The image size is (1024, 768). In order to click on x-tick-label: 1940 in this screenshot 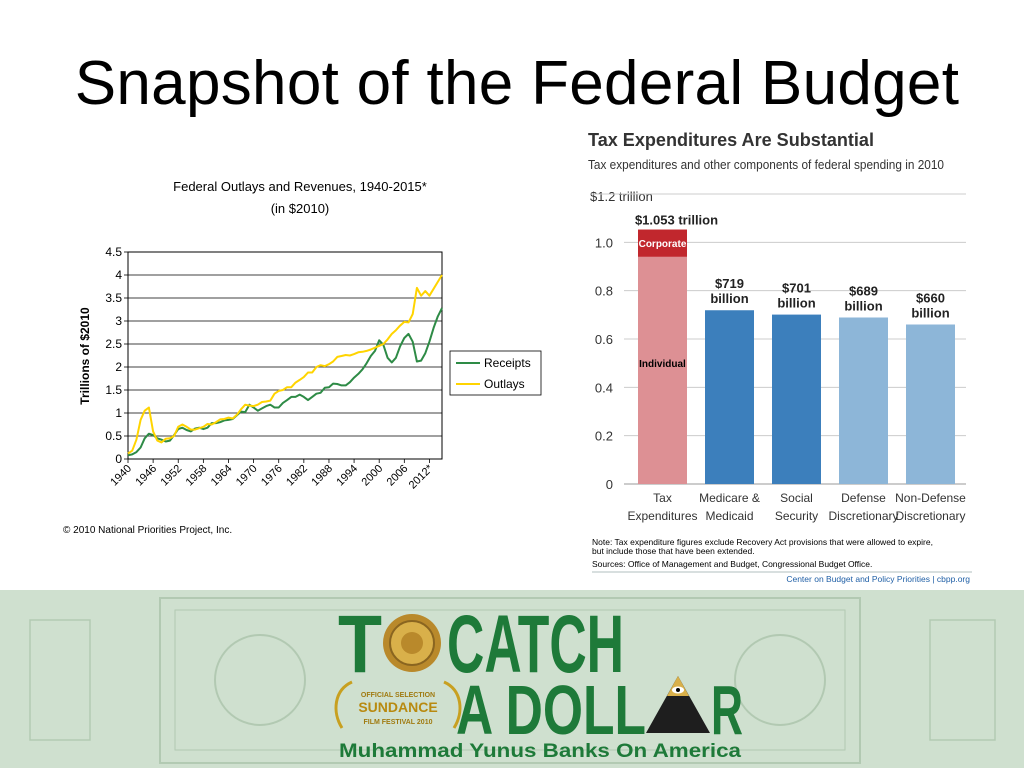, I will do `click(121, 476)`.